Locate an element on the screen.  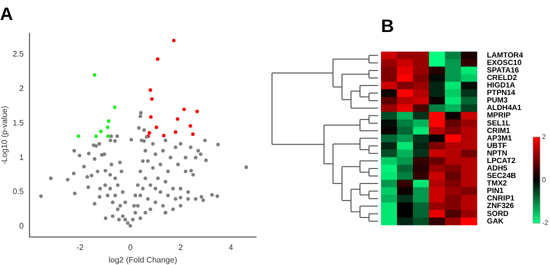
y-tick-label: 1 is located at coordinates (21, 157).